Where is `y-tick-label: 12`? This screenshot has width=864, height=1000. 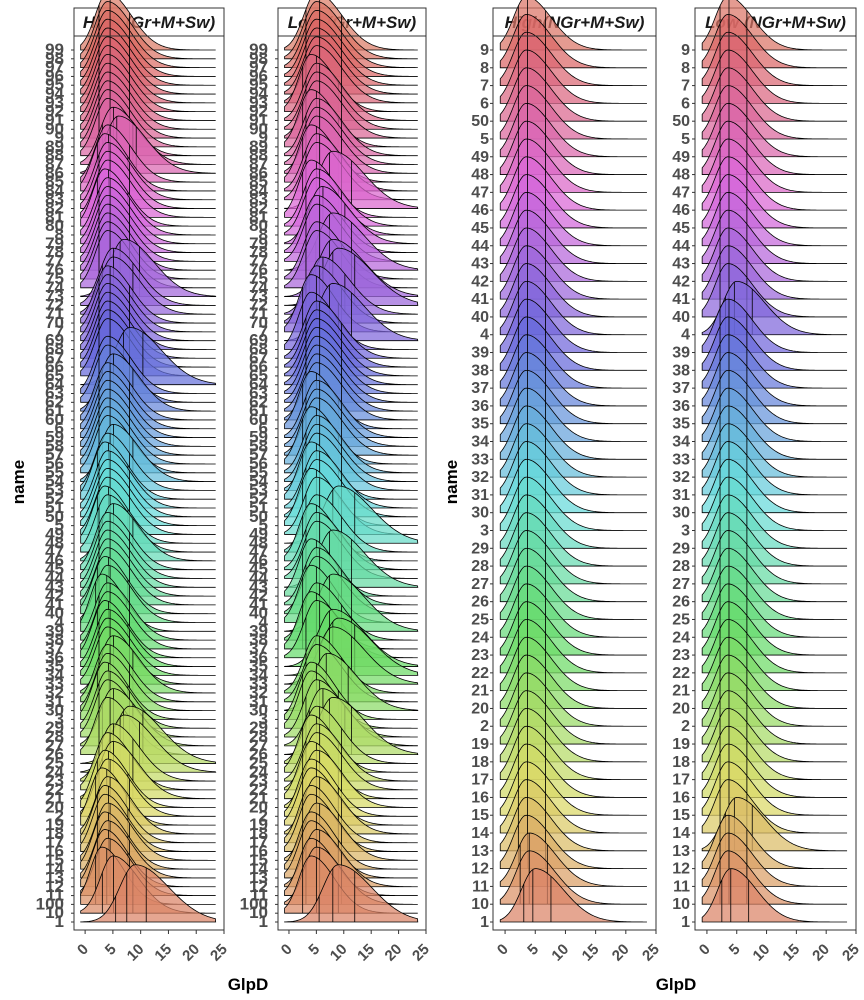 y-tick-label: 12 is located at coordinates (54, 886).